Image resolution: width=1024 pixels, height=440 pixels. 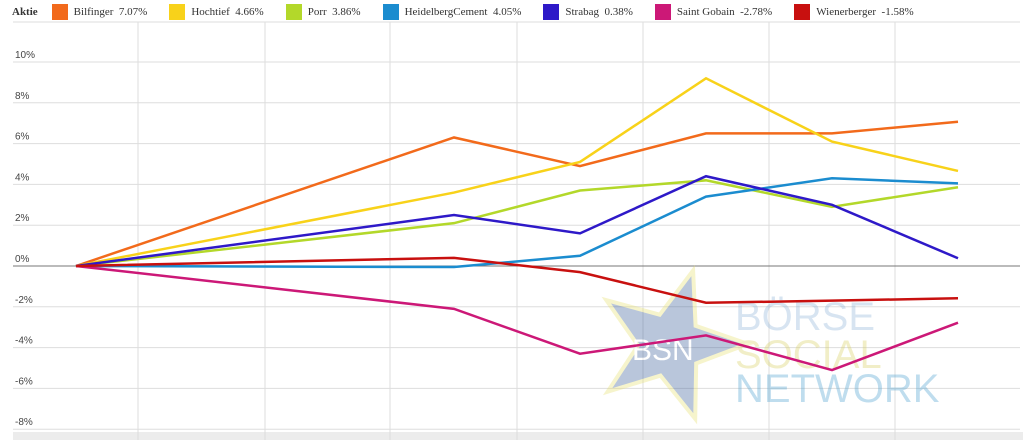 I want to click on star-logo-icon, so click(x=677, y=344).